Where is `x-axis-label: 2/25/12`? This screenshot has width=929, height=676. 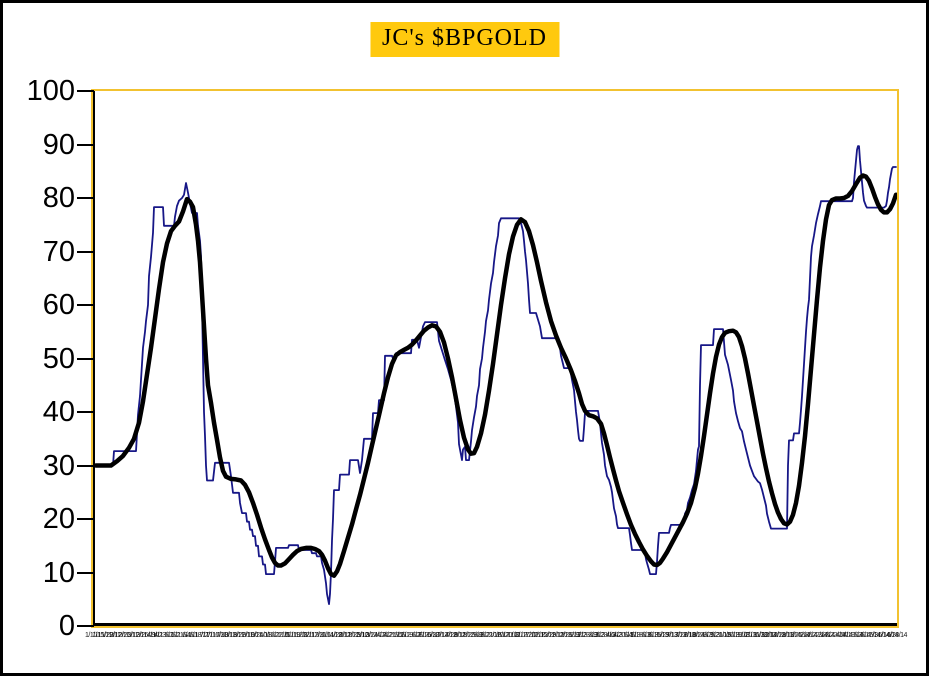
x-axis-label: 2/25/12 is located at coordinates (358, 635).